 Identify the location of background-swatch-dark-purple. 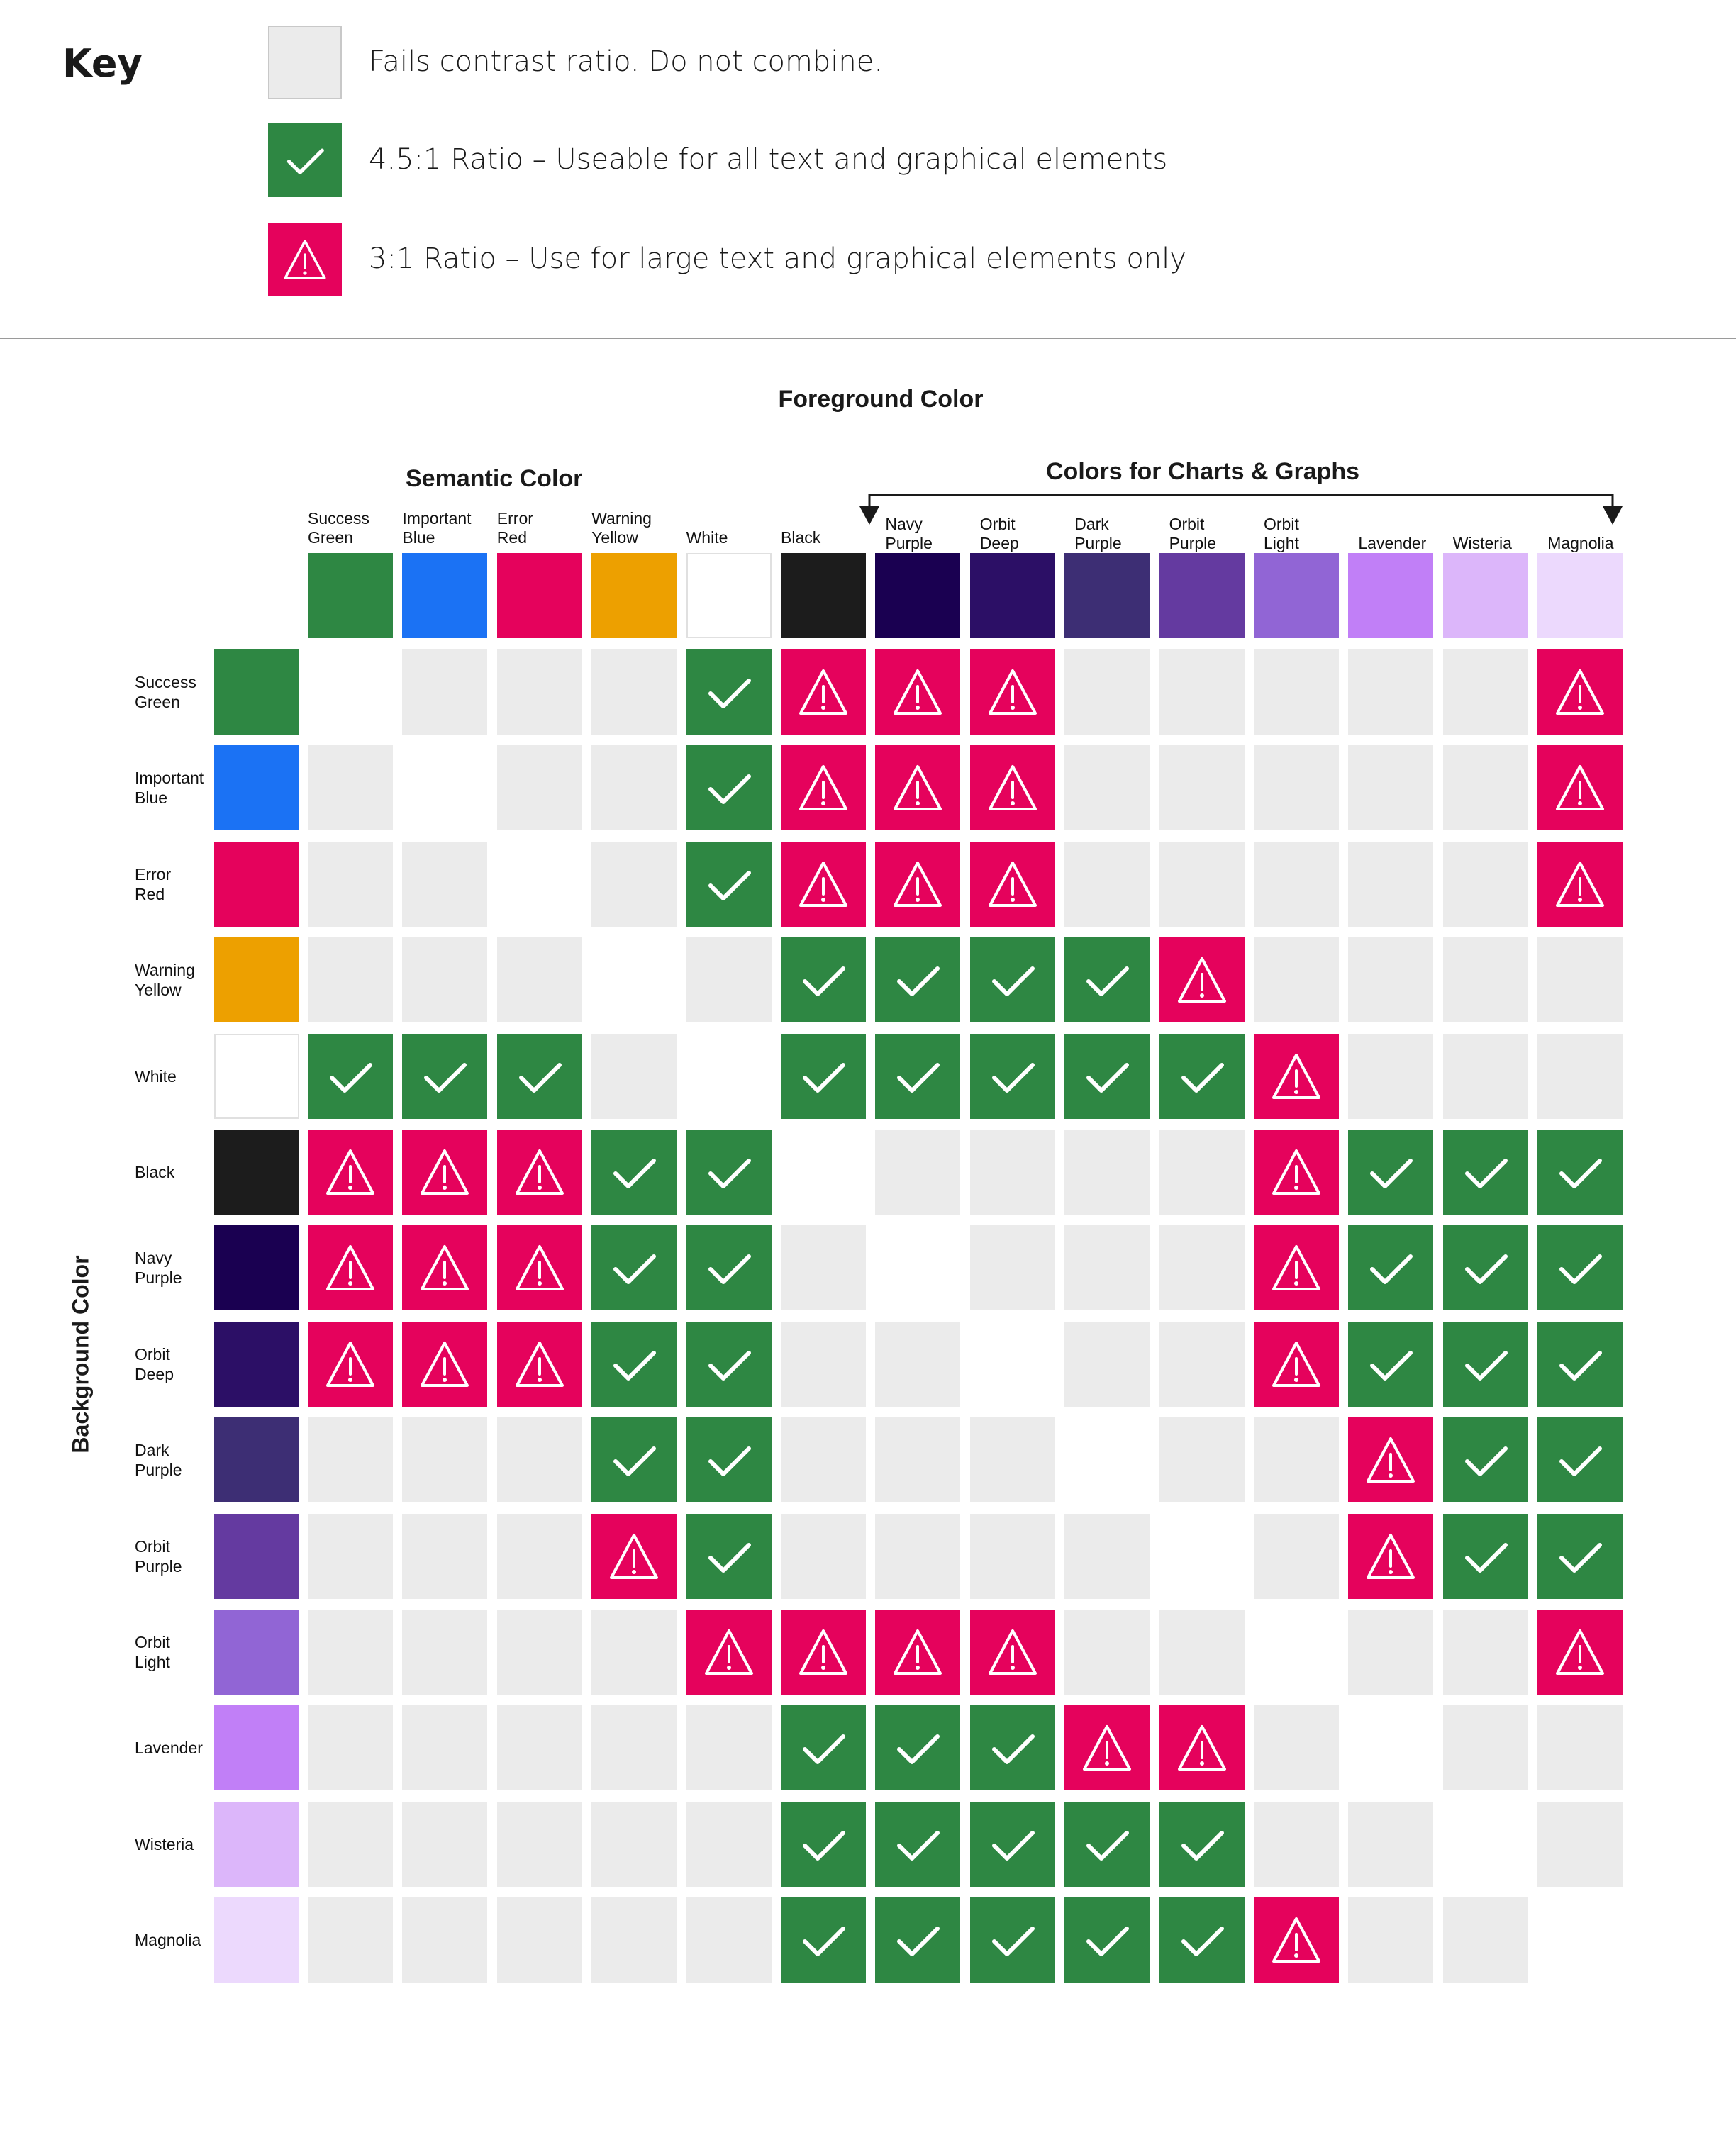
(256, 1460).